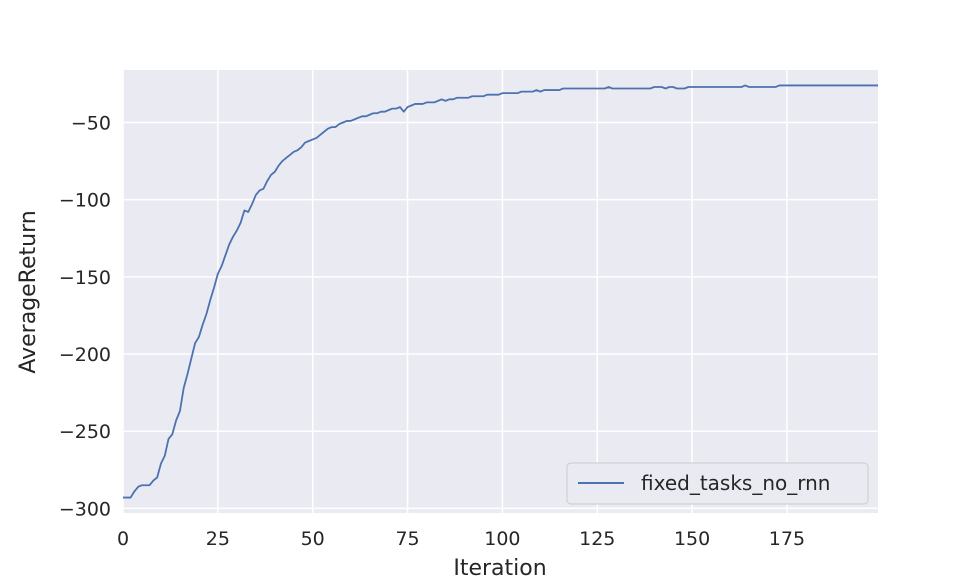 The image size is (977, 579). Describe the element at coordinates (85, 509) in the screenshot. I see `y-tick-label: −300` at that location.